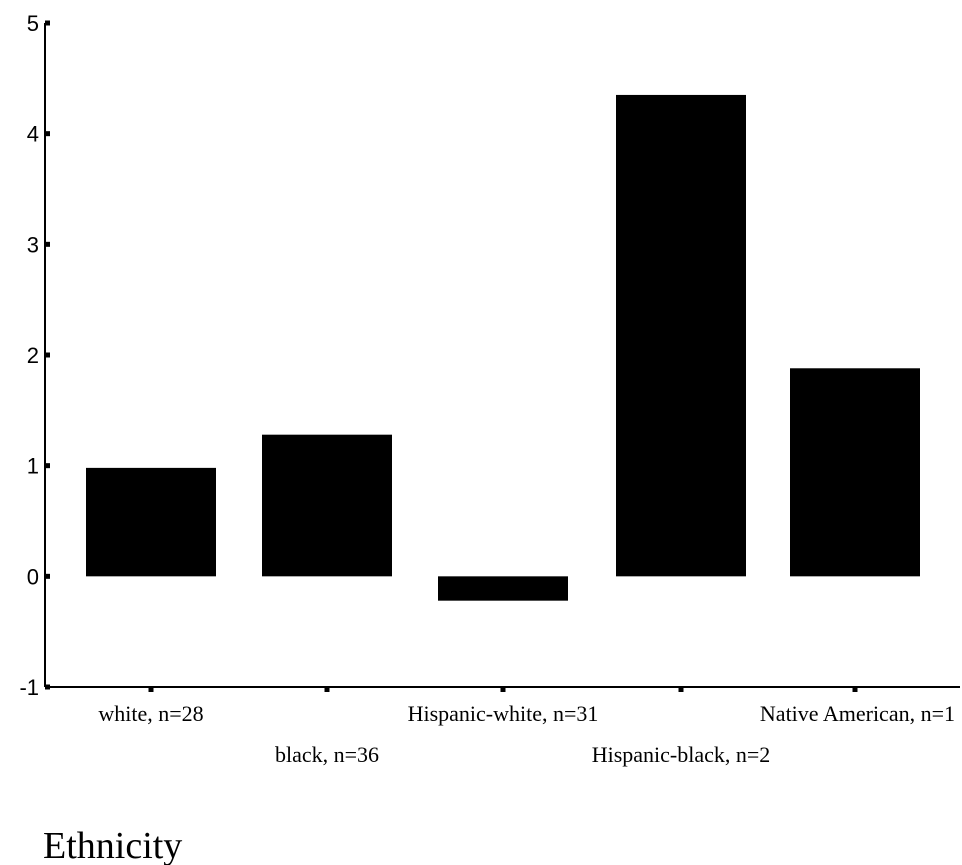 The width and height of the screenshot is (962, 865). I want to click on x-tick-label: white, n=28, so click(150, 713).